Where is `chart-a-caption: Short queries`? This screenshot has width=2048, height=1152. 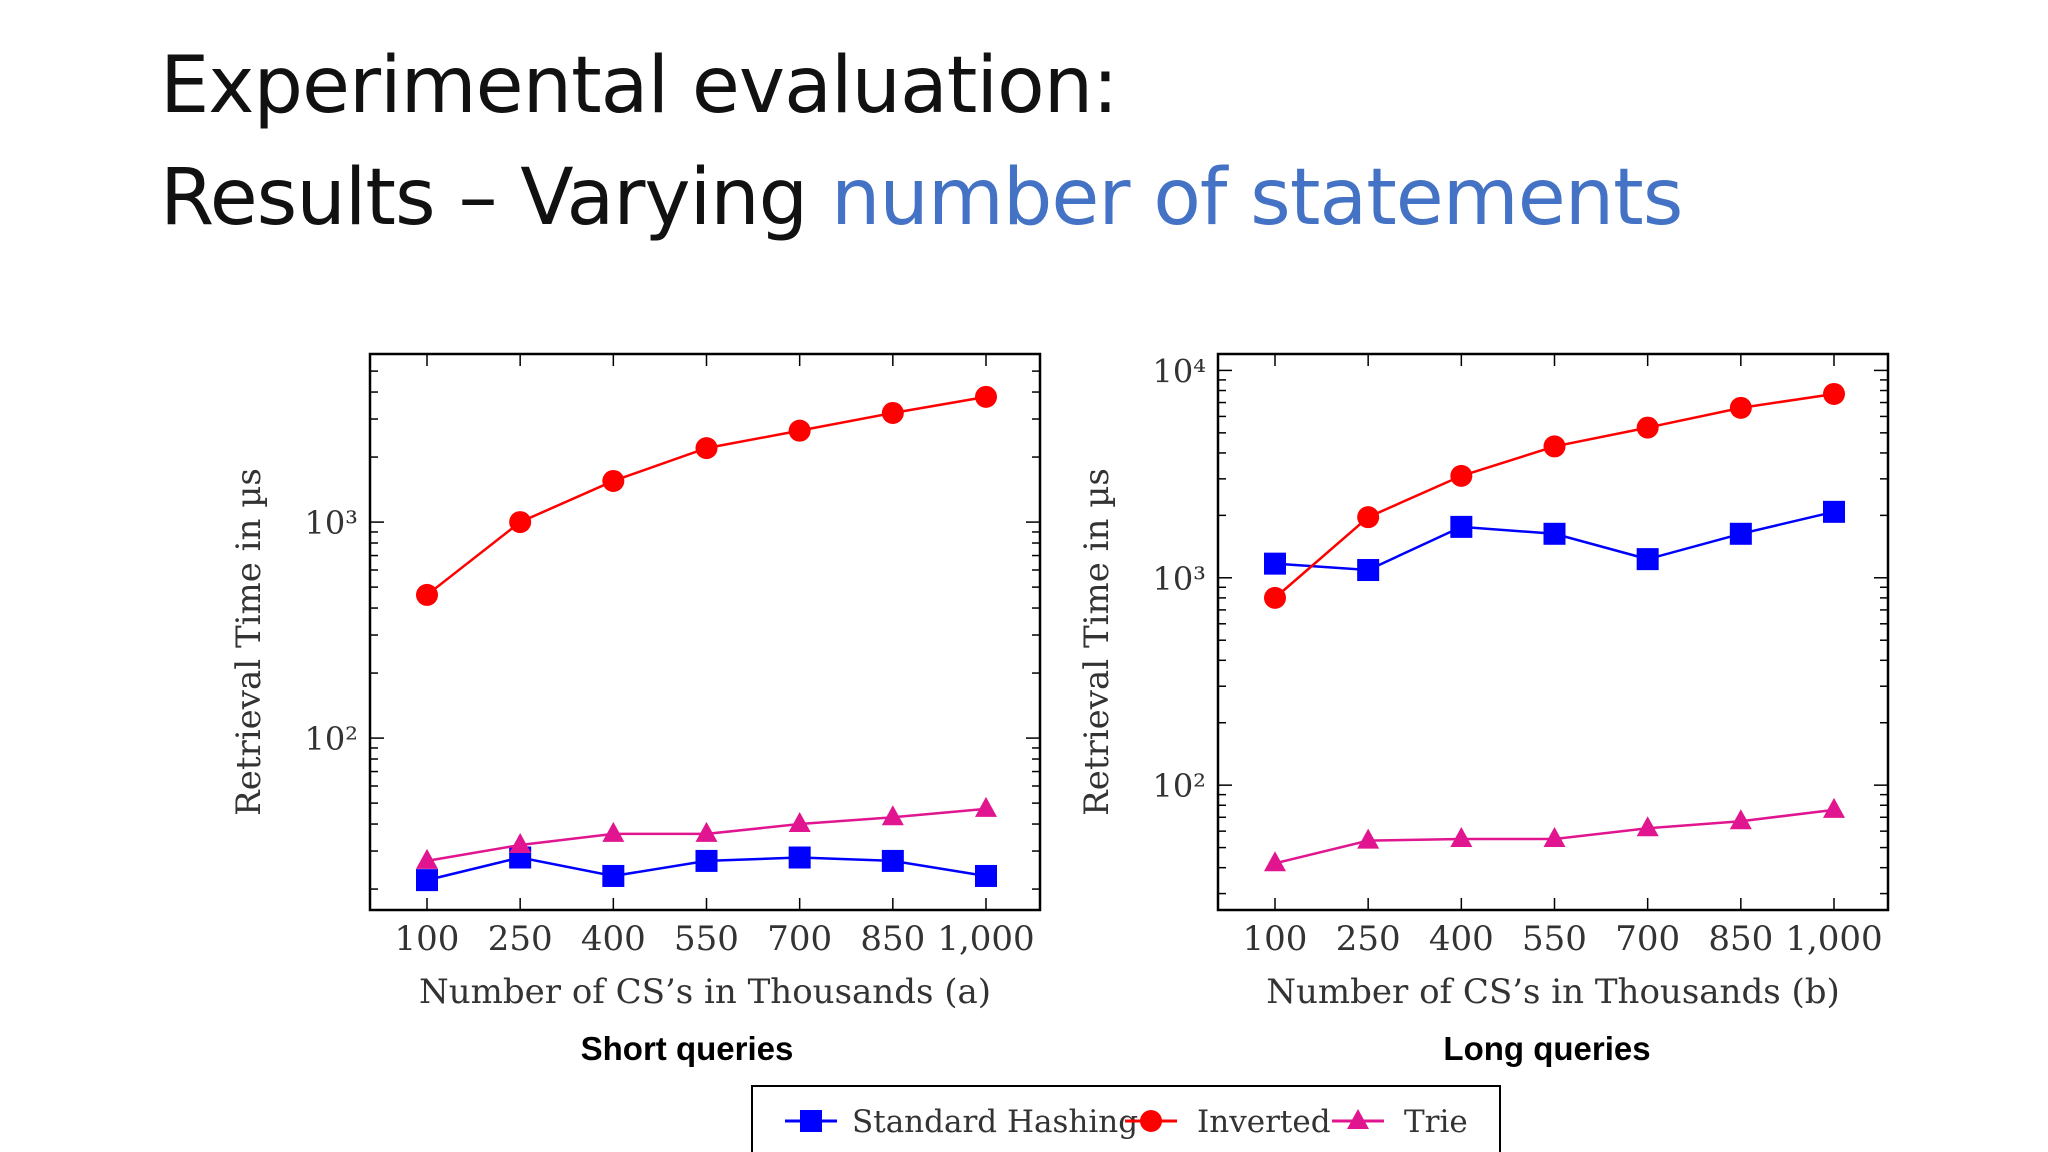
chart-a-caption: Short queries is located at coordinates (687, 1048).